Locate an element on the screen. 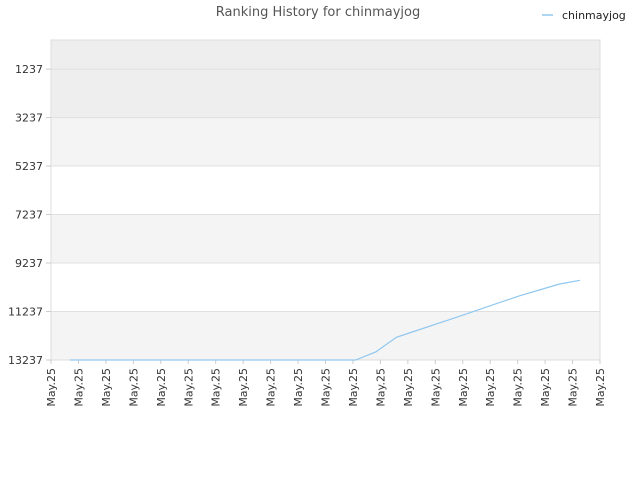 This screenshot has width=640, height=480. y-tick-label: 13237 is located at coordinates (25, 360).